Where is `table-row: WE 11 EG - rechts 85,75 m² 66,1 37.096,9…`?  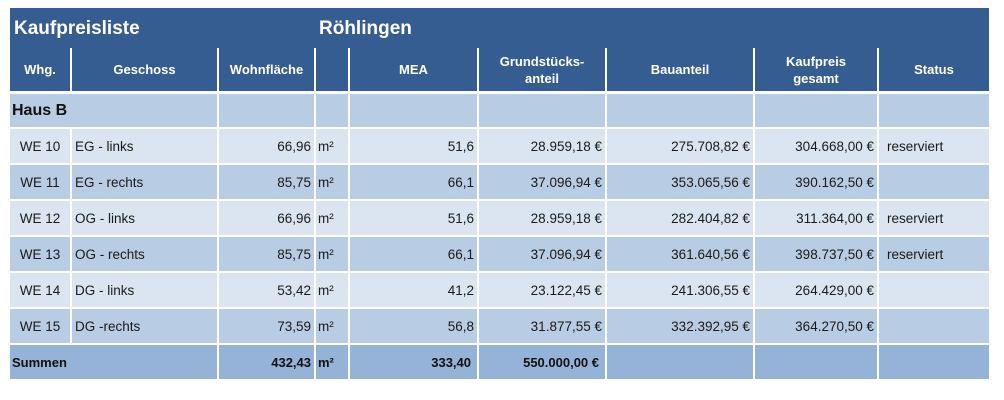 table-row: WE 11 EG - rechts 85,75 m² 66,1 37.096,9… is located at coordinates (499, 182).